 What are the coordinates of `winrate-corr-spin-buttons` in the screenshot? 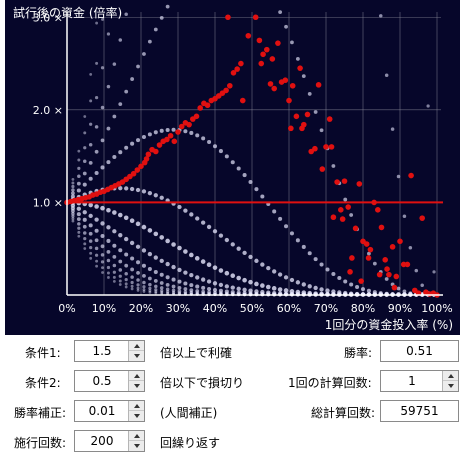 It's located at (136, 411).